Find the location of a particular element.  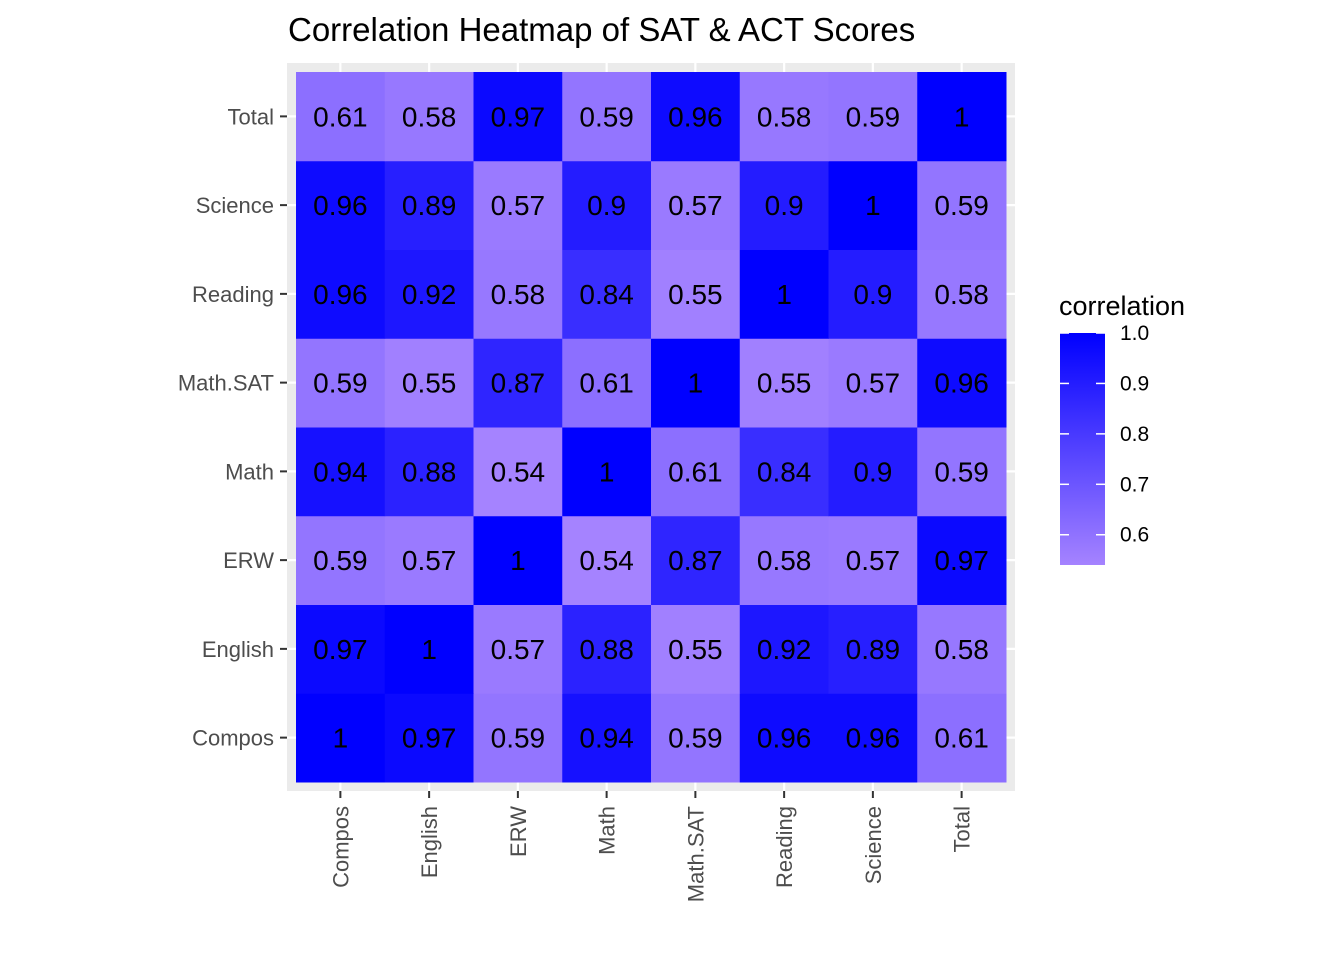

legend: correlation 1.0 0.9 0.8 0.7 0.6 is located at coordinates (1122, 428).